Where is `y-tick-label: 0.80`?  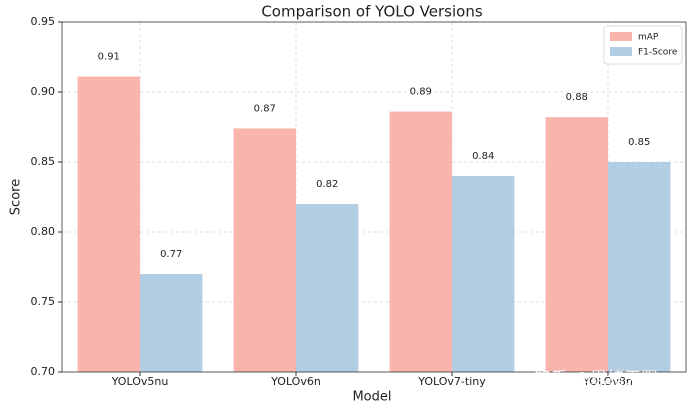 y-tick-label: 0.80 is located at coordinates (43, 231).